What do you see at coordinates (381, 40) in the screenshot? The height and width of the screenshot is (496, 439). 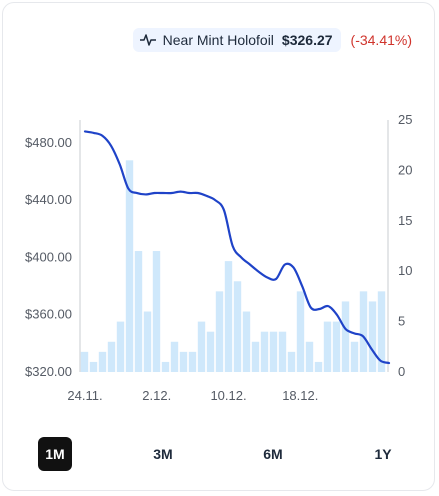 I see `legend-change: (-34.41%)` at bounding box center [381, 40].